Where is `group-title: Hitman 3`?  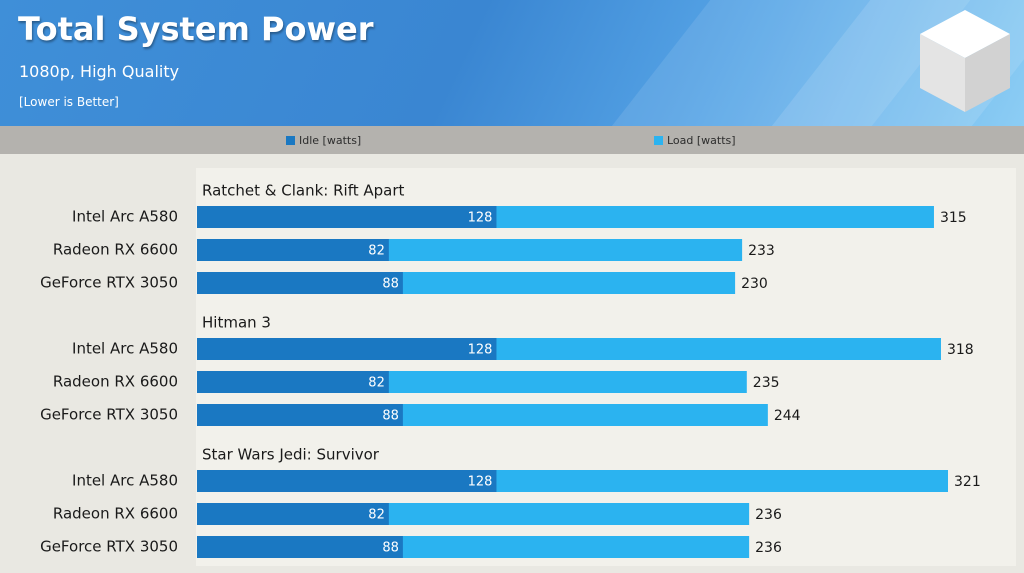 group-title: Hitman 3 is located at coordinates (236, 323).